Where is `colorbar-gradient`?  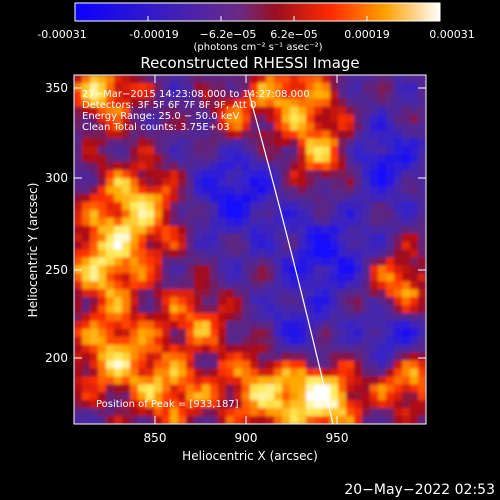 colorbar-gradient is located at coordinates (257, 12).